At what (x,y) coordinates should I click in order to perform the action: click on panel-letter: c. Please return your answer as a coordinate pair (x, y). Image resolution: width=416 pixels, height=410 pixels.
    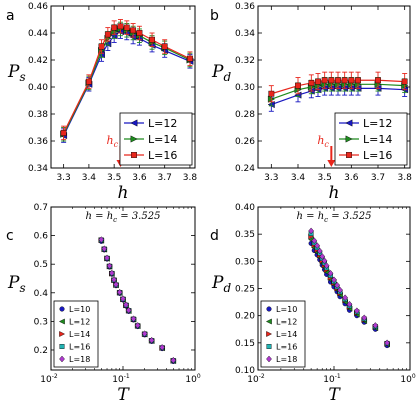
    Looking at the image, I should click on (10, 236).